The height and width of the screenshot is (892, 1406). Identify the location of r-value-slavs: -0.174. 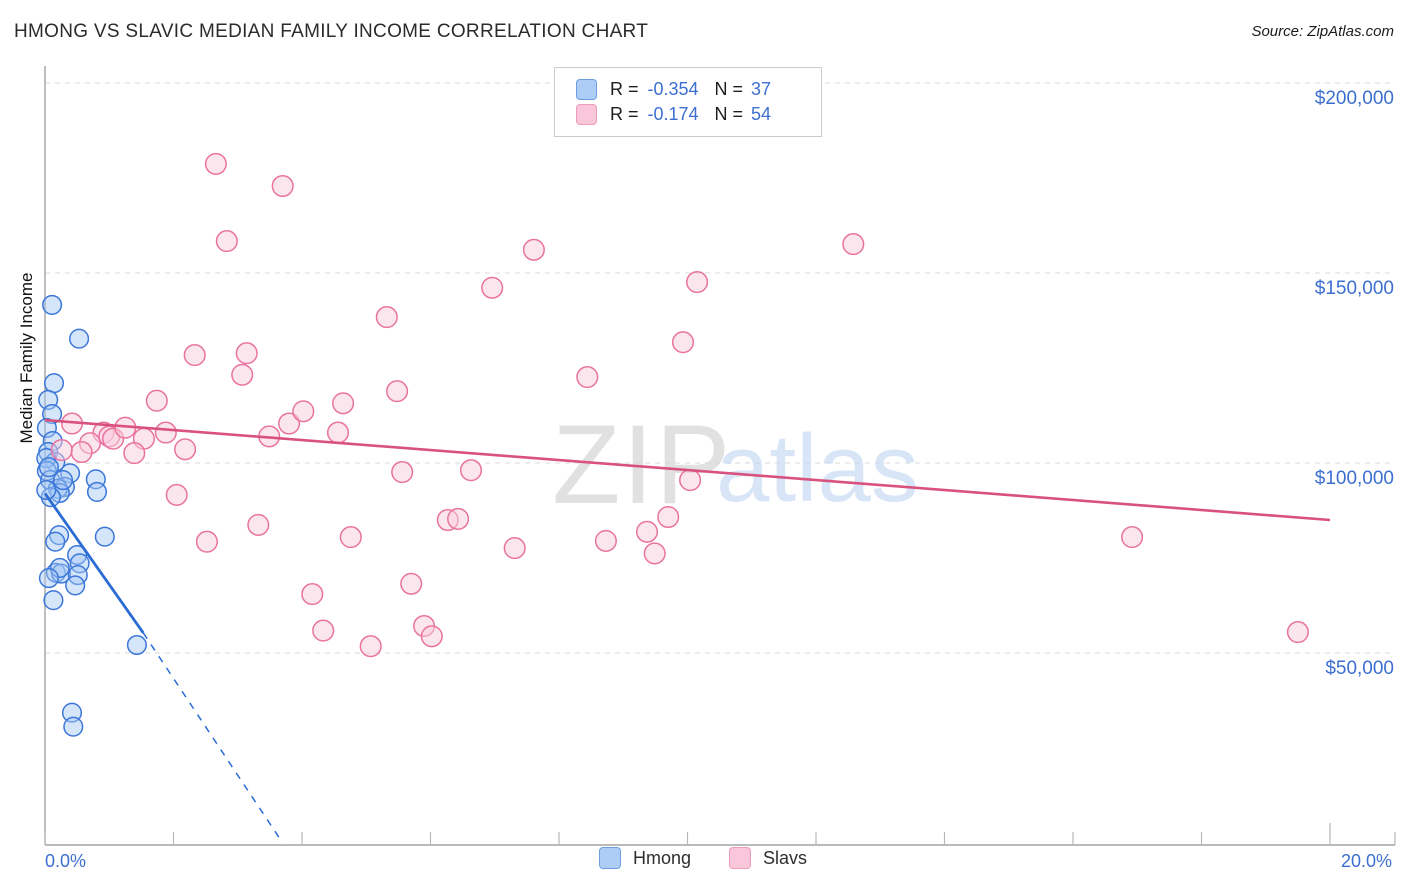
(673, 114).